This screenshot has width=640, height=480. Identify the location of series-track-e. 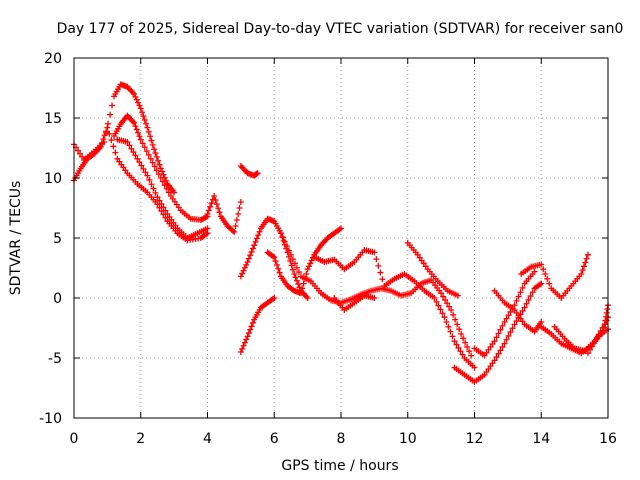
(224, 214).